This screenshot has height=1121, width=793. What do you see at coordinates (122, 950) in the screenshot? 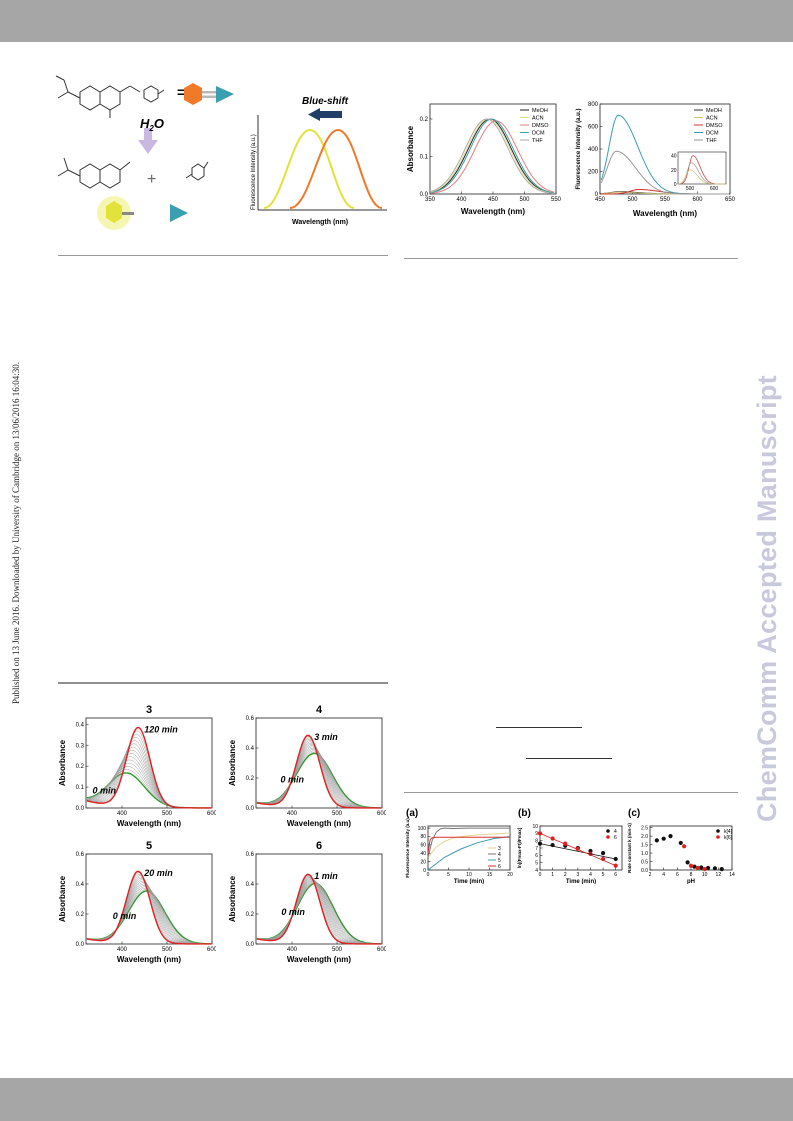
I see `k5-xtick-label: 400` at bounding box center [122, 950].